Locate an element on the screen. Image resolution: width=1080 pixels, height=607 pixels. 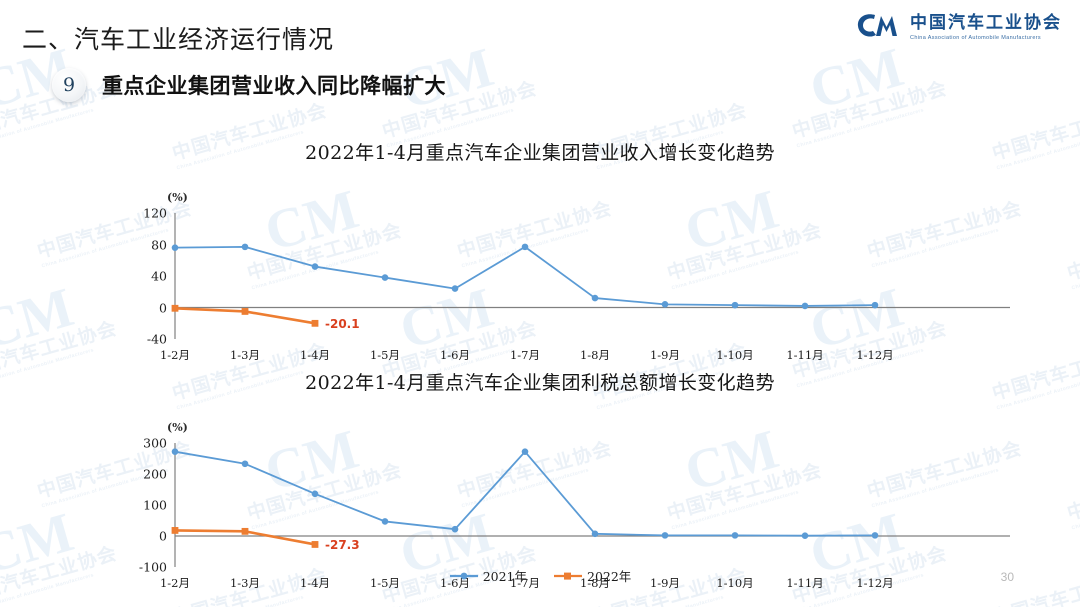
legend-item: 2022年 is located at coordinates (592, 575).